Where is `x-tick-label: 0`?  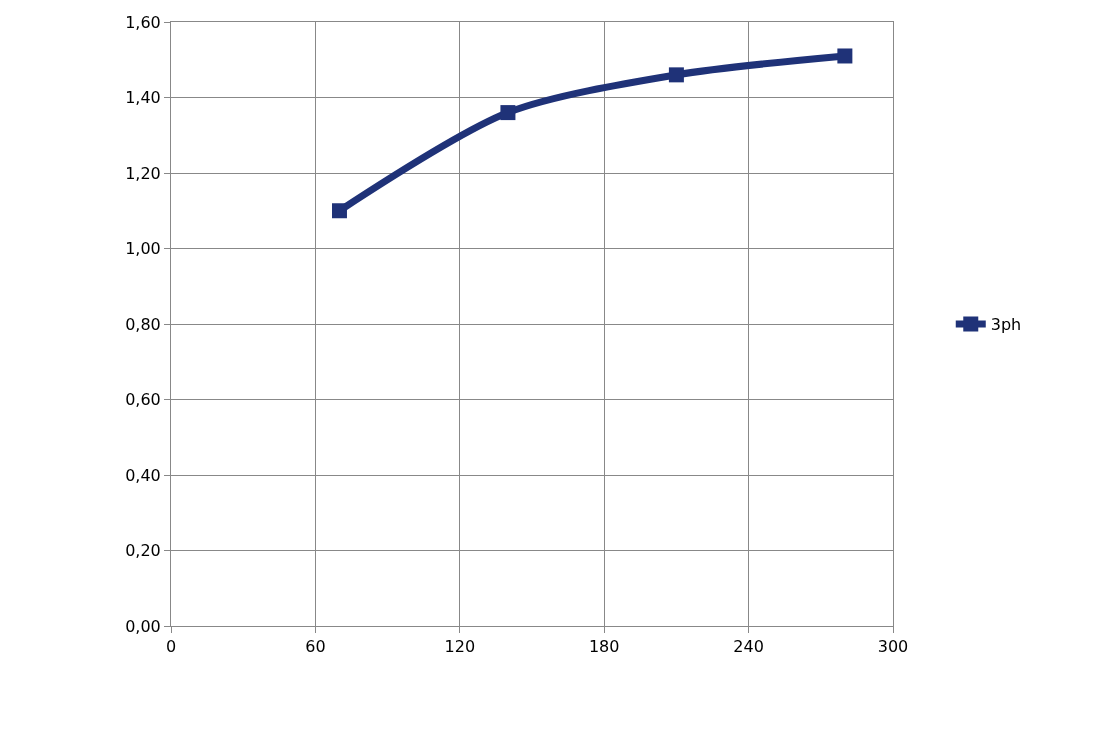 x-tick-label: 0 is located at coordinates (171, 647).